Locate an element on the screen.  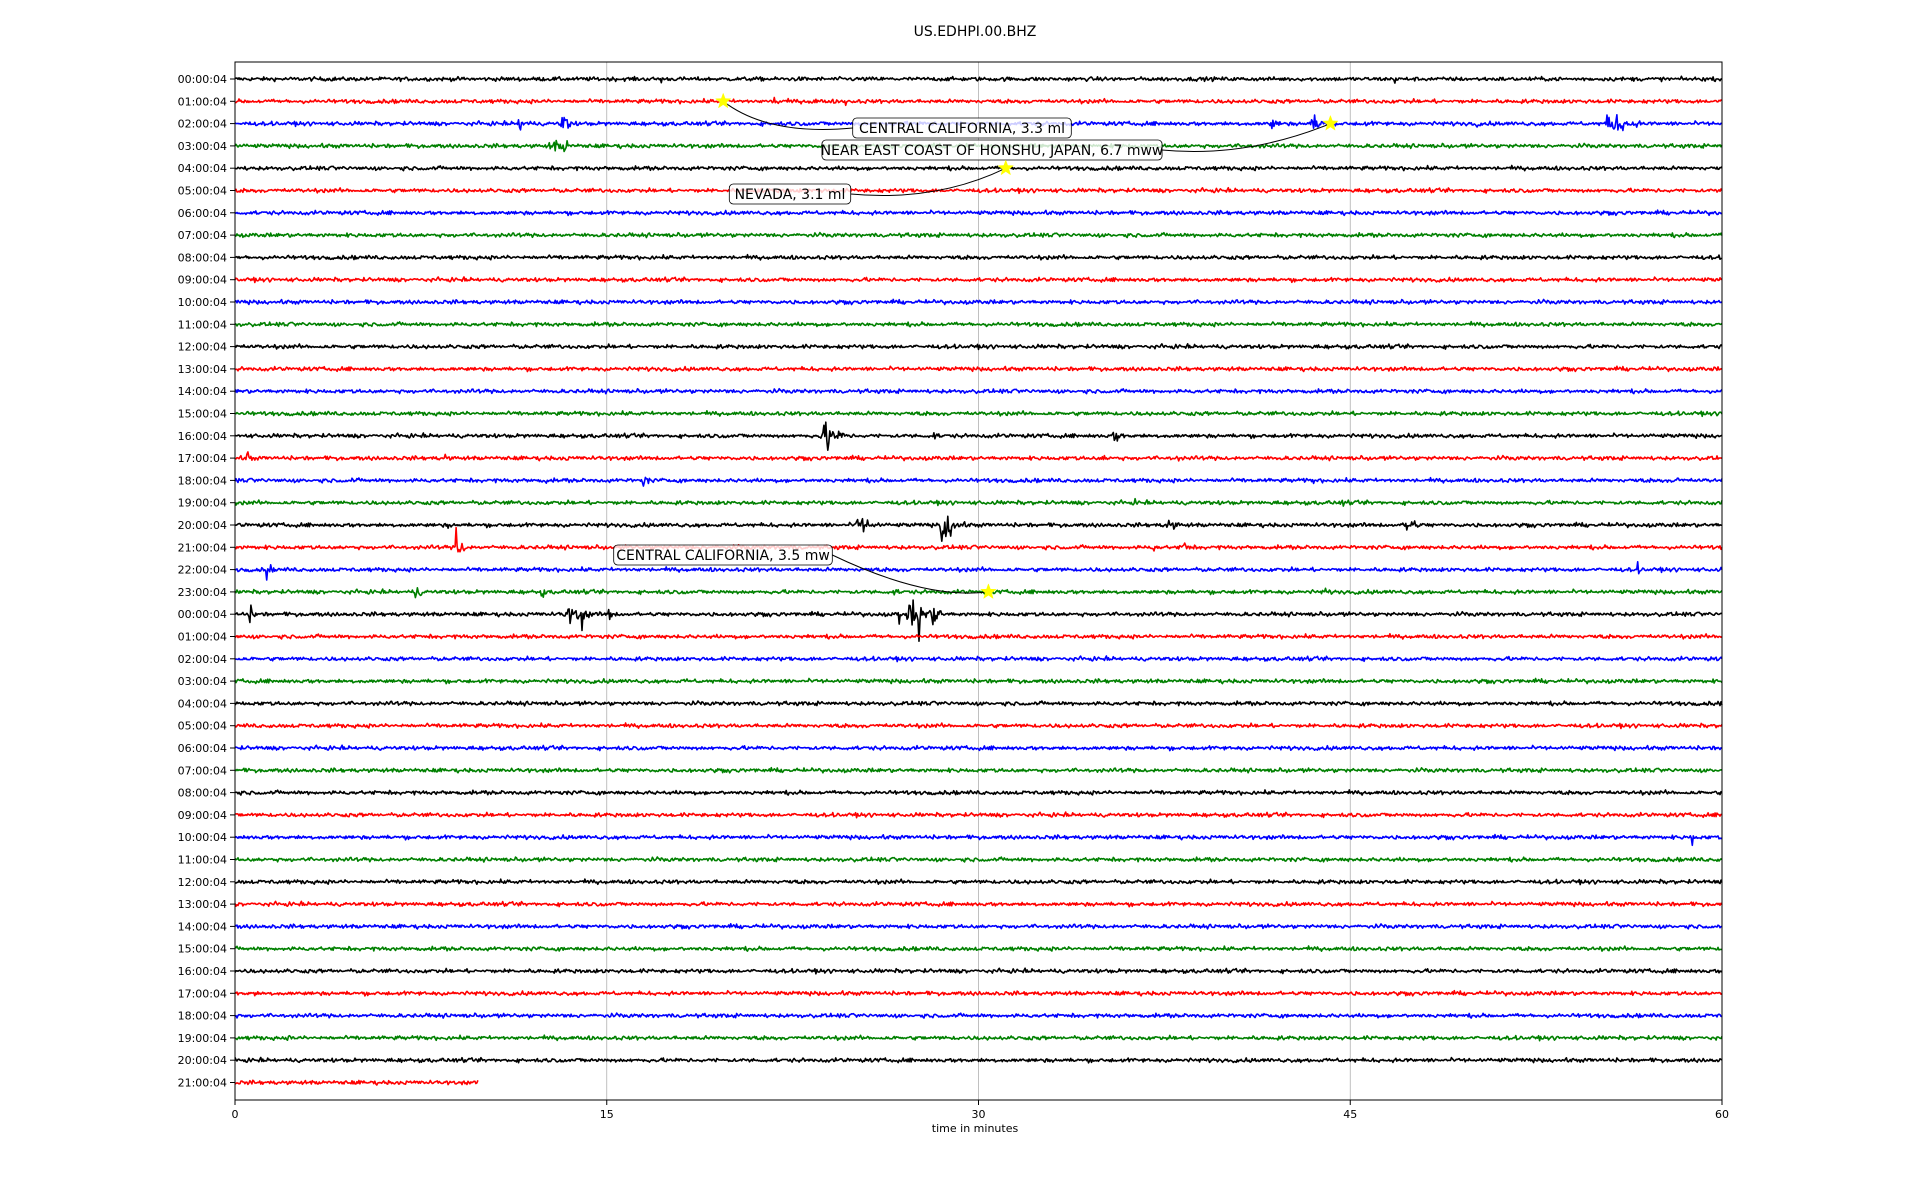
row-time-label: 23:00:04 is located at coordinates (202, 592).